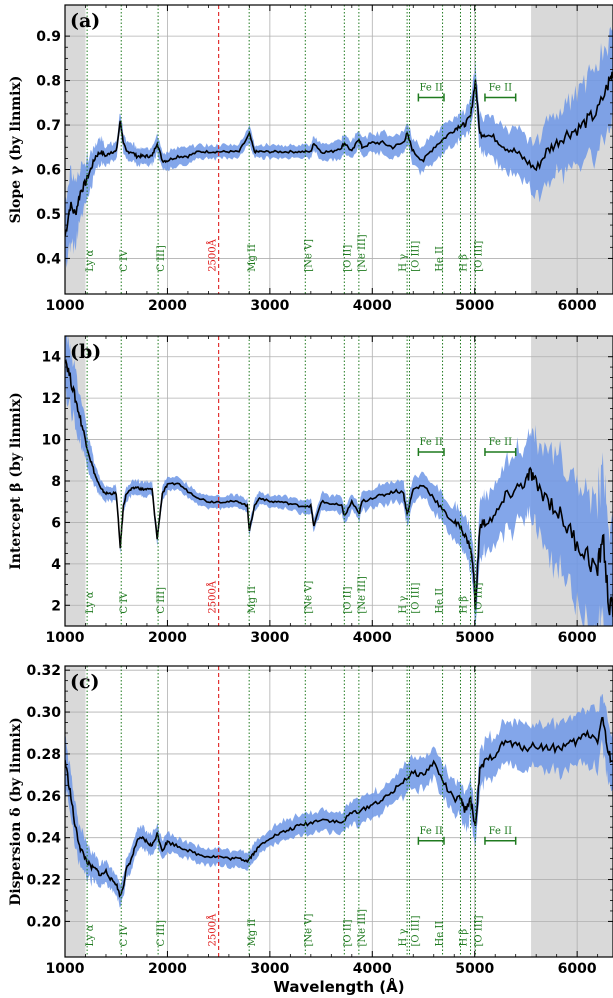 Image resolution: width=613 pixels, height=998 pixels. I want to click on panel-label: (a), so click(85, 21).